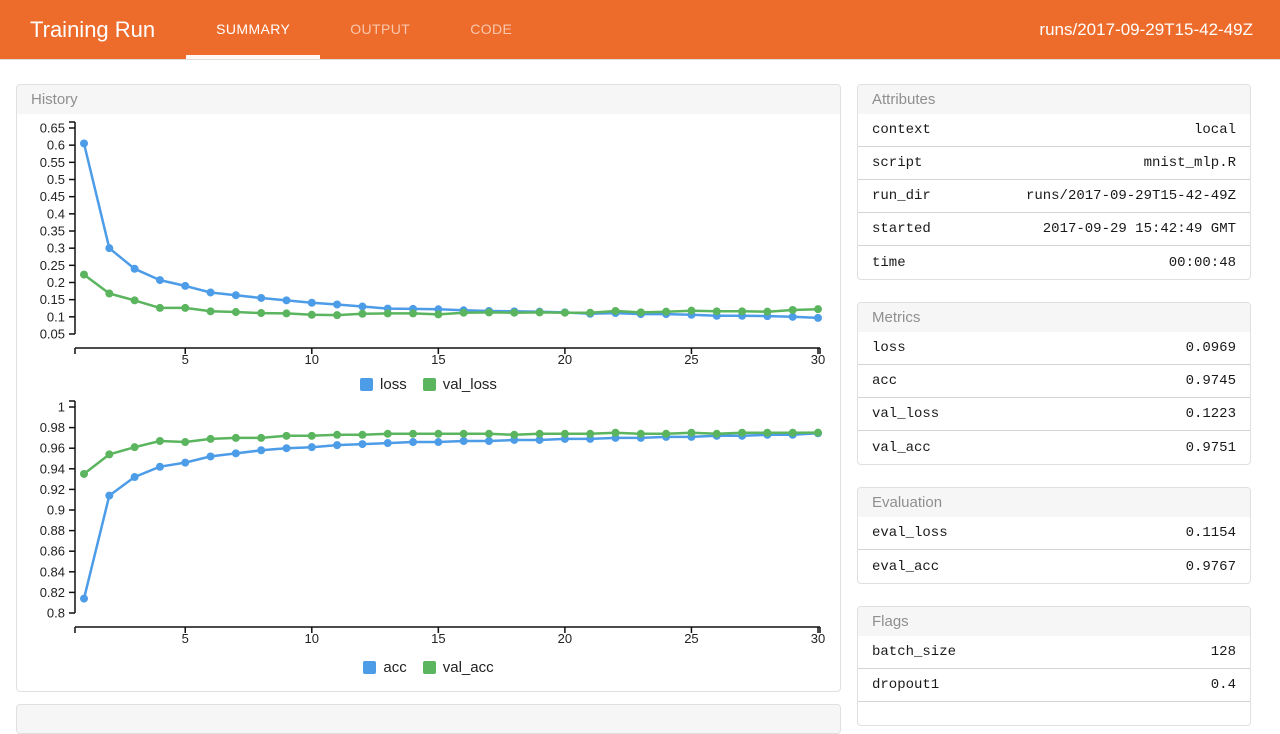 The height and width of the screenshot is (734, 1280). I want to click on attribute-row-script: script mnist_mlp.R, so click(1054, 163).